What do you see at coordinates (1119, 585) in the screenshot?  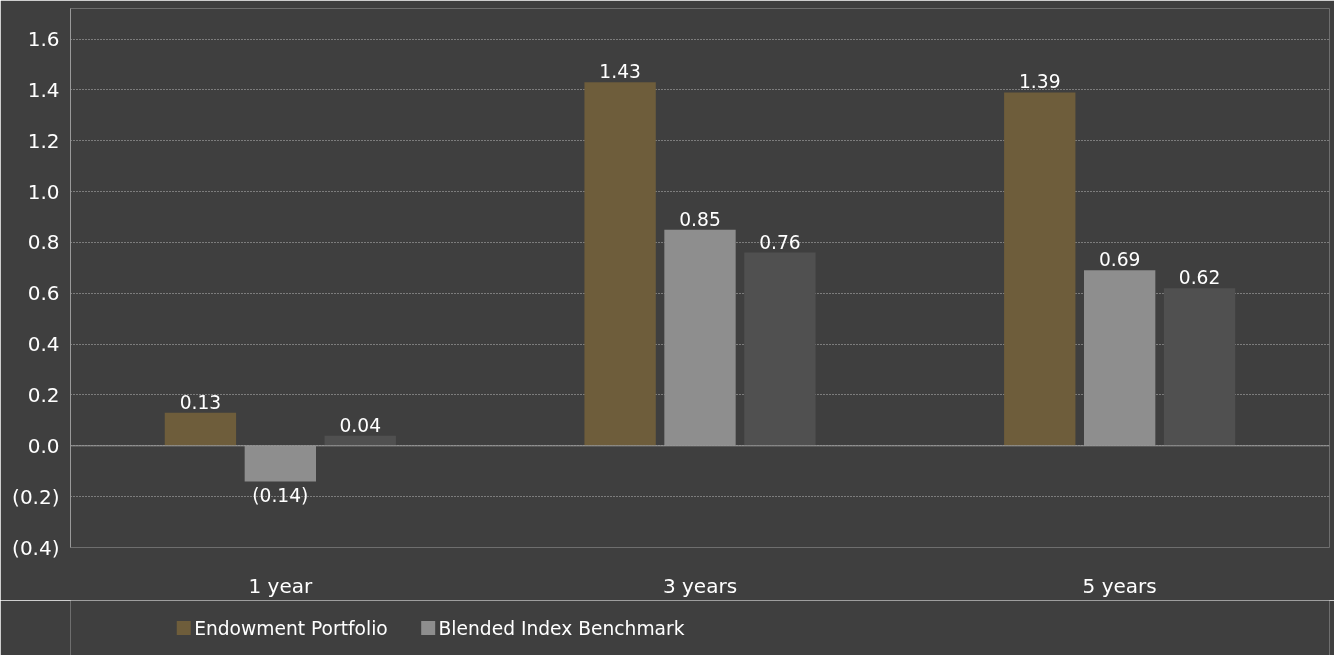 I see `x-tick-label: 5 years` at bounding box center [1119, 585].